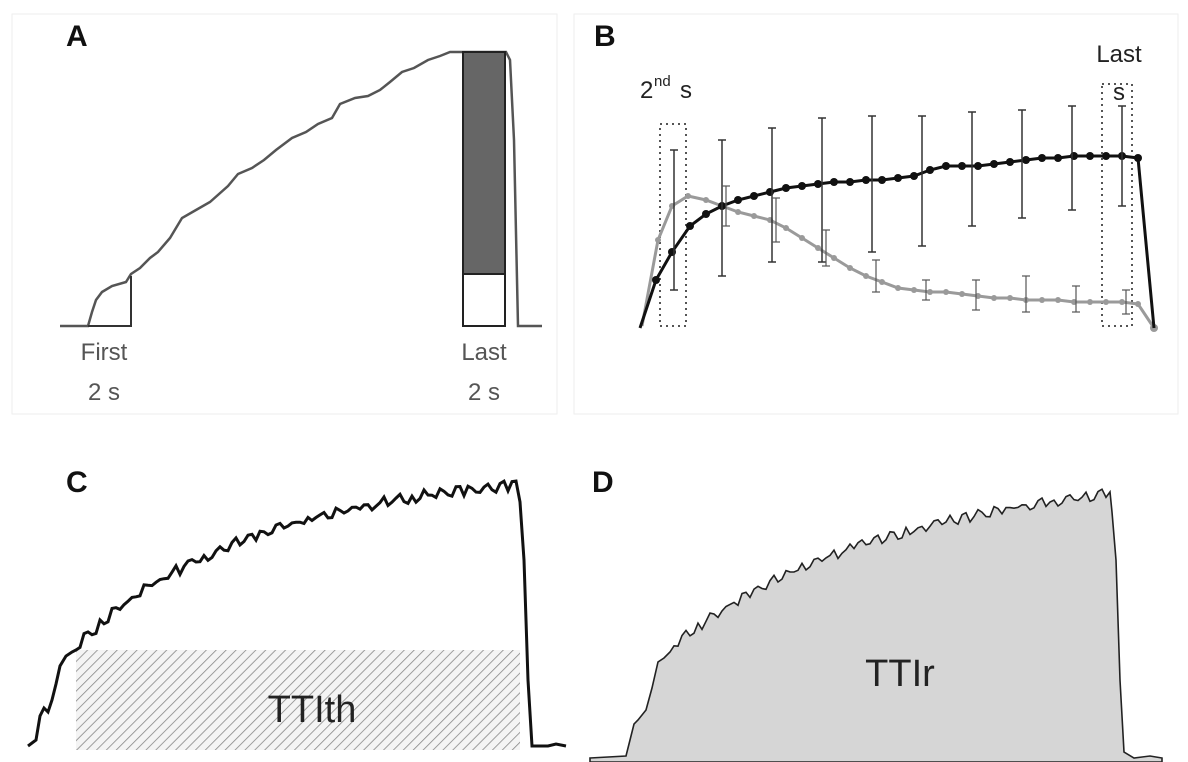 This screenshot has height=762, width=1188. Describe the element at coordinates (77, 36) in the screenshot. I see `panel-a-label: A` at that location.